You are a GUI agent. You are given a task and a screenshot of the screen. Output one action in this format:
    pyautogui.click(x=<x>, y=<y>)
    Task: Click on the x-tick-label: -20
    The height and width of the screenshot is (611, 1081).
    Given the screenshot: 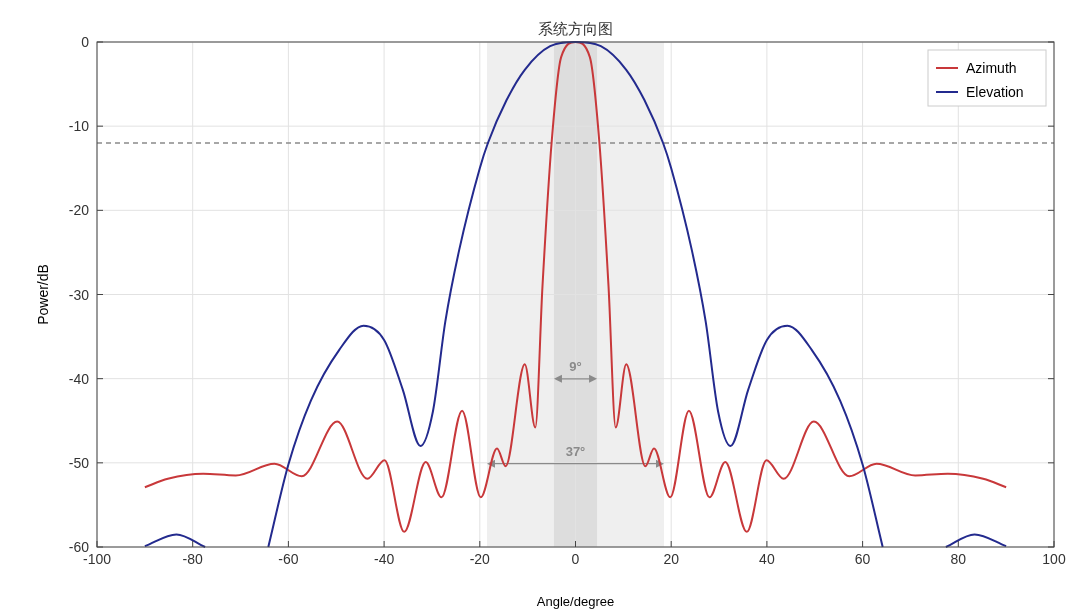 What is the action you would take?
    pyautogui.click(x=480, y=559)
    